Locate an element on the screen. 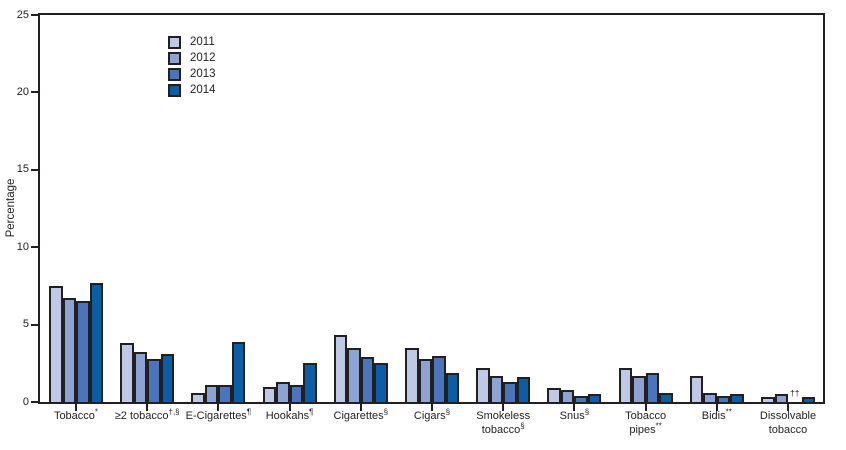  bar--2-tobacco-2013 is located at coordinates (154, 381).